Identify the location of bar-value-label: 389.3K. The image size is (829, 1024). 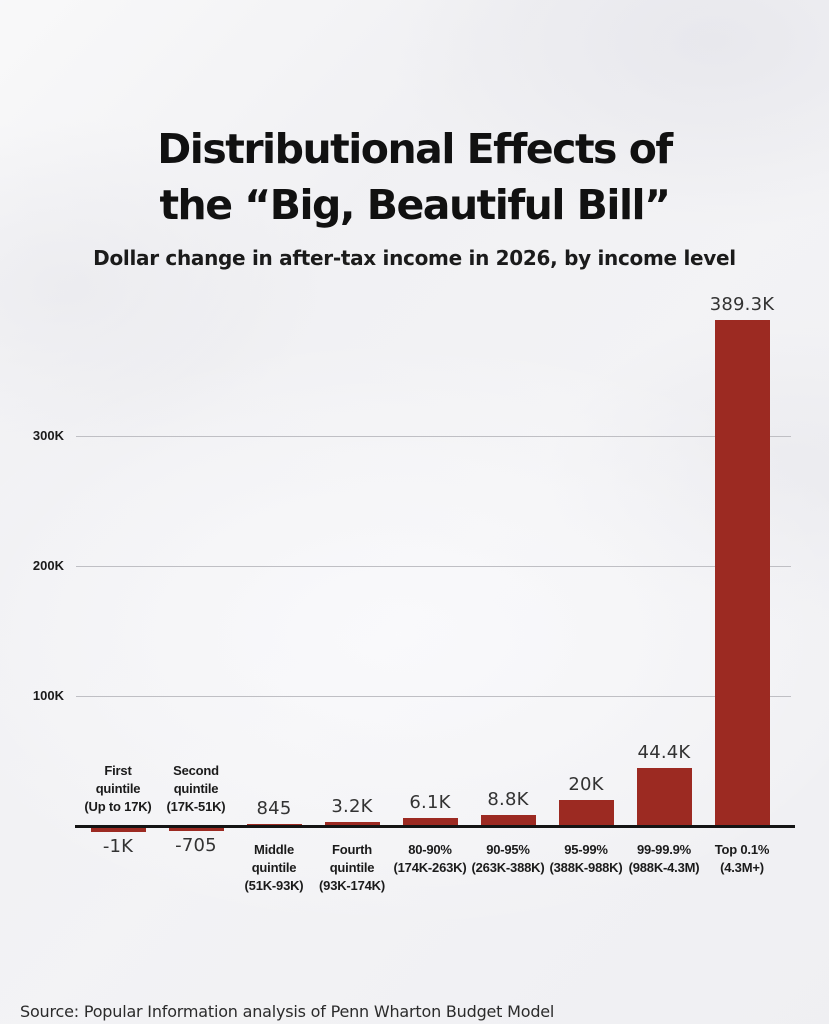
(742, 304).